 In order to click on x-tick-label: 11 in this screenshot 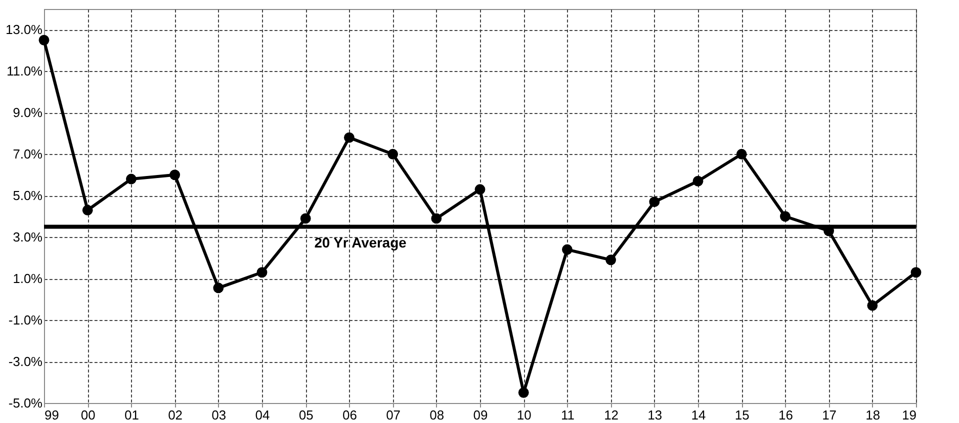, I will do `click(567, 415)`.